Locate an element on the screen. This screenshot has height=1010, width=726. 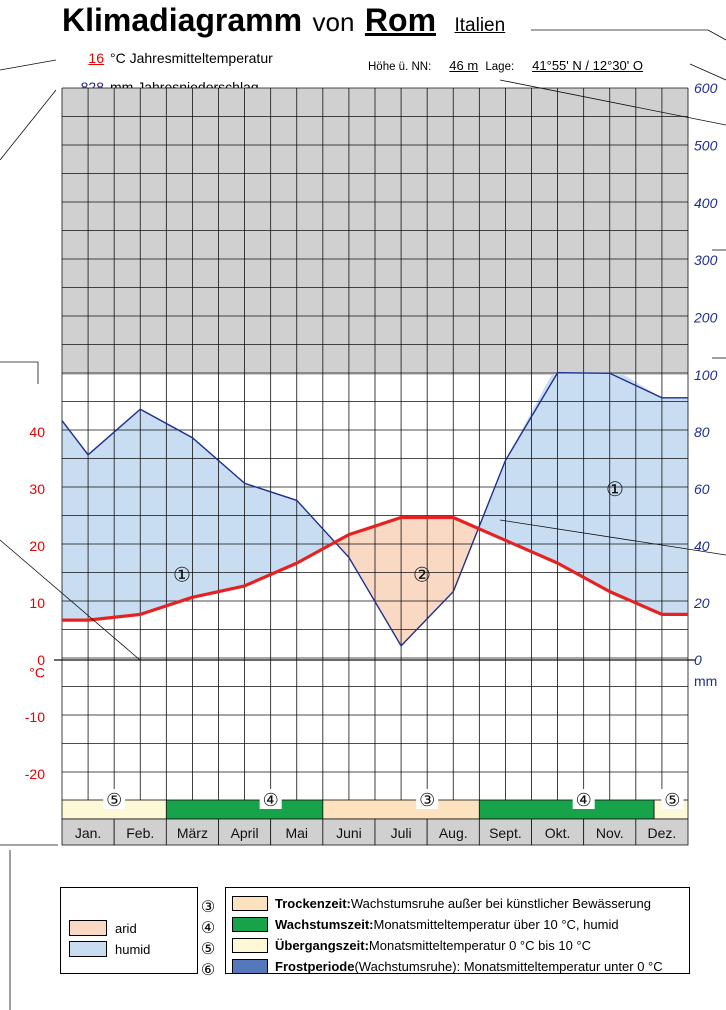
growing-season-swatch is located at coordinates (250, 924).